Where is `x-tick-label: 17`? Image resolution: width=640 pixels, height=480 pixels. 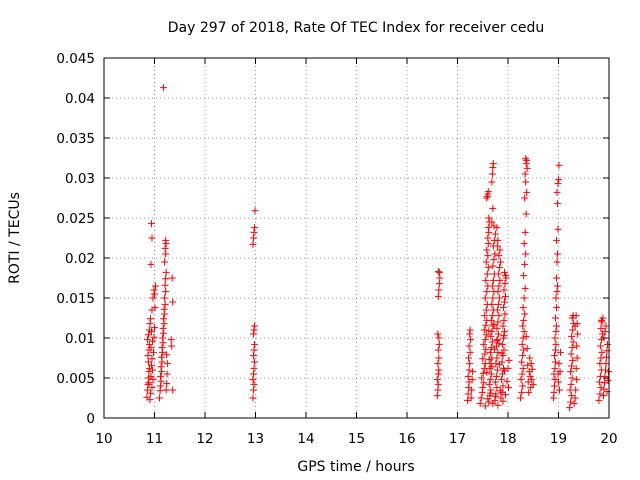
x-tick-label: 17 is located at coordinates (457, 439).